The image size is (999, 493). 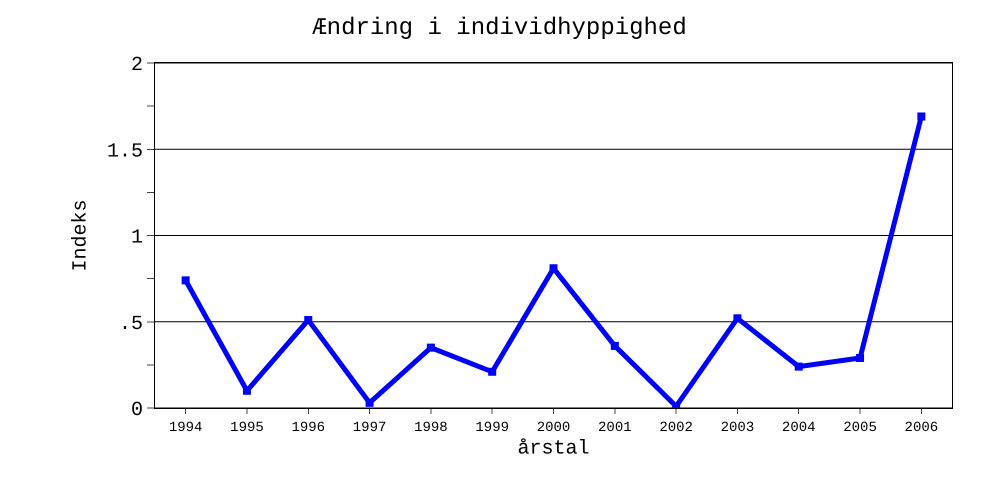 I want to click on y-tick-label: 0, so click(x=136, y=410).